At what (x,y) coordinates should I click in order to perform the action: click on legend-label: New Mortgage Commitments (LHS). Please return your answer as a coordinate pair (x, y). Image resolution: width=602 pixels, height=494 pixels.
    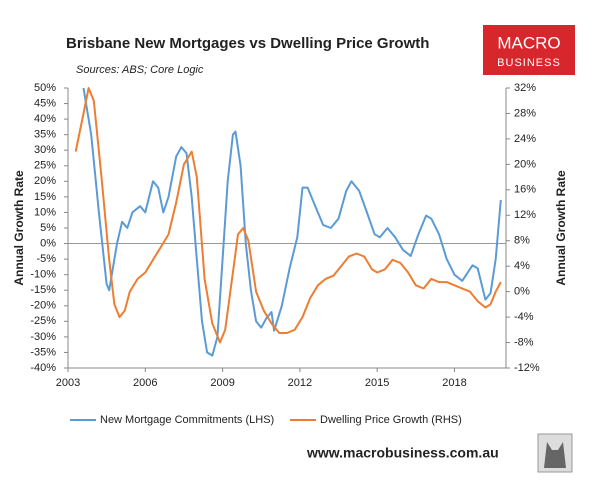
    Looking at the image, I should click on (187, 420).